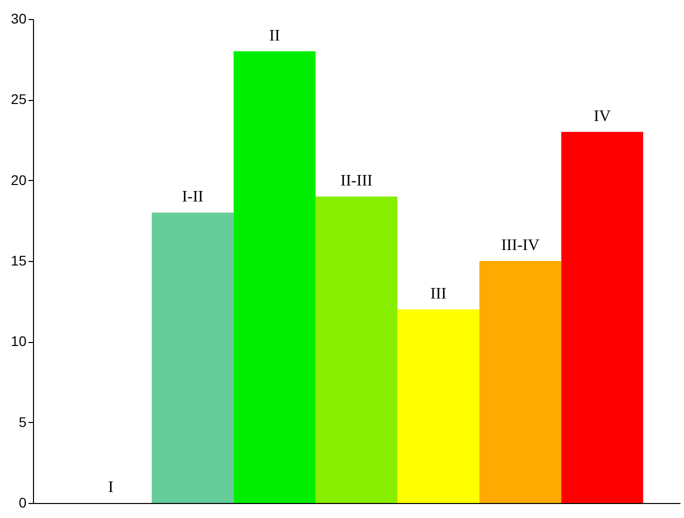 This screenshot has width=684, height=518. I want to click on y-tick-label: 0, so click(22, 502).